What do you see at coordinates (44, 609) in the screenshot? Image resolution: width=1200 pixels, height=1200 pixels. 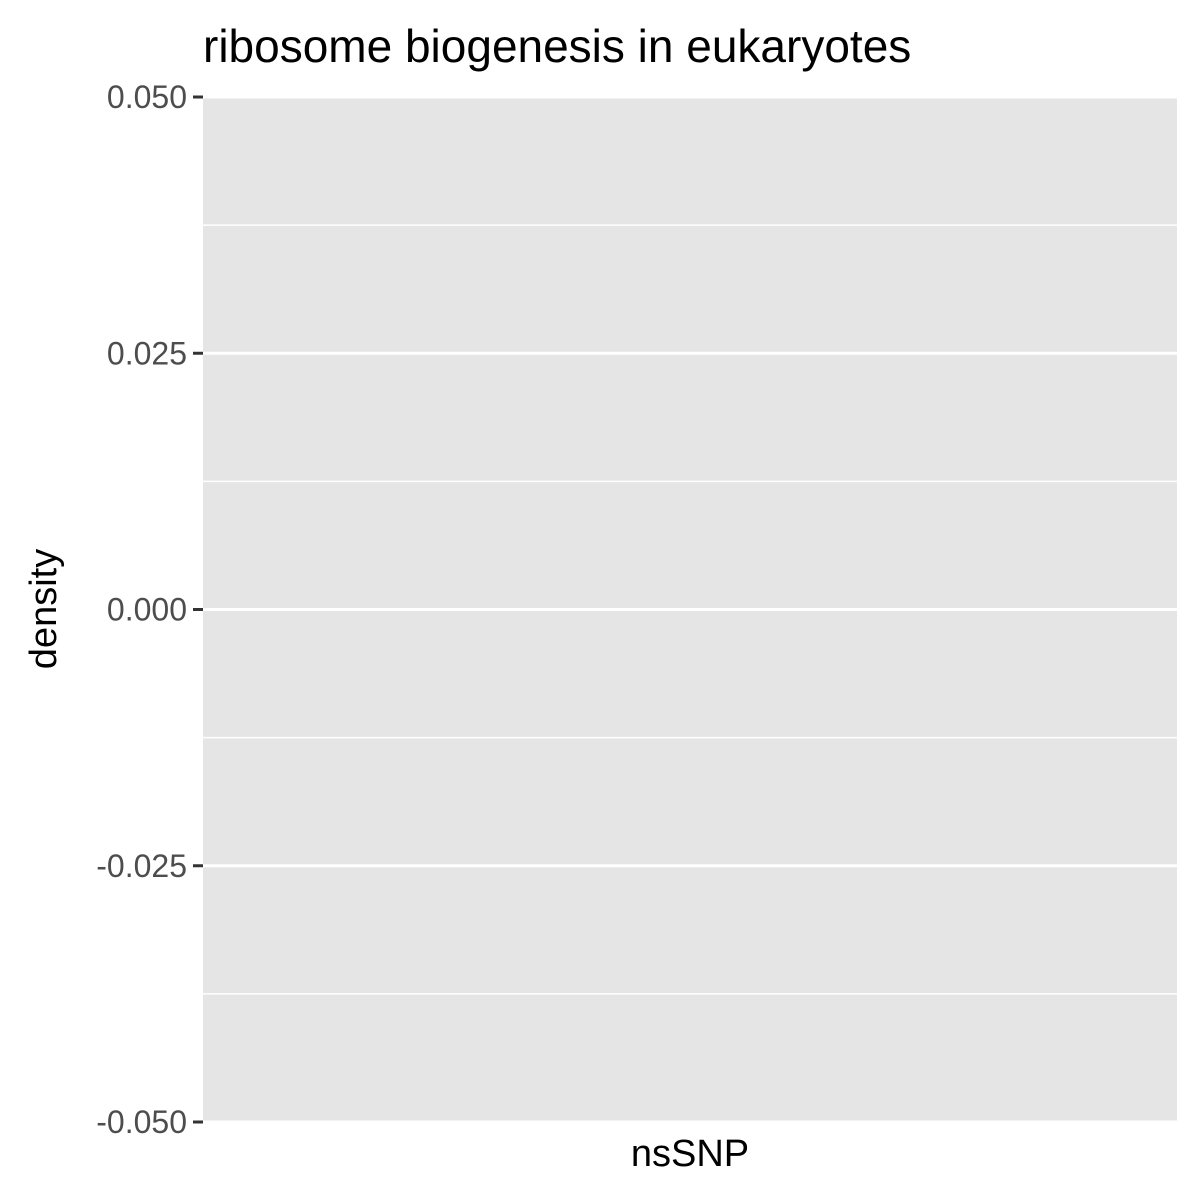 I see `y-axis-label: density` at bounding box center [44, 609].